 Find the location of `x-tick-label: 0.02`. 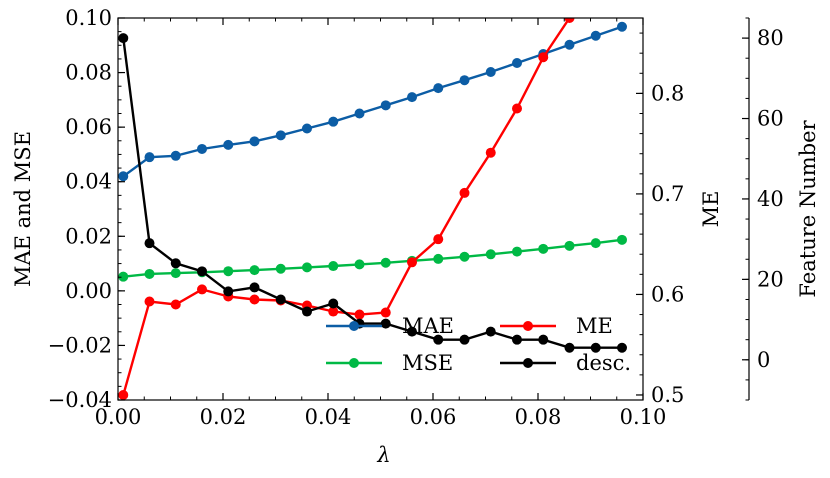

x-tick-label: 0.02 is located at coordinates (223, 417).